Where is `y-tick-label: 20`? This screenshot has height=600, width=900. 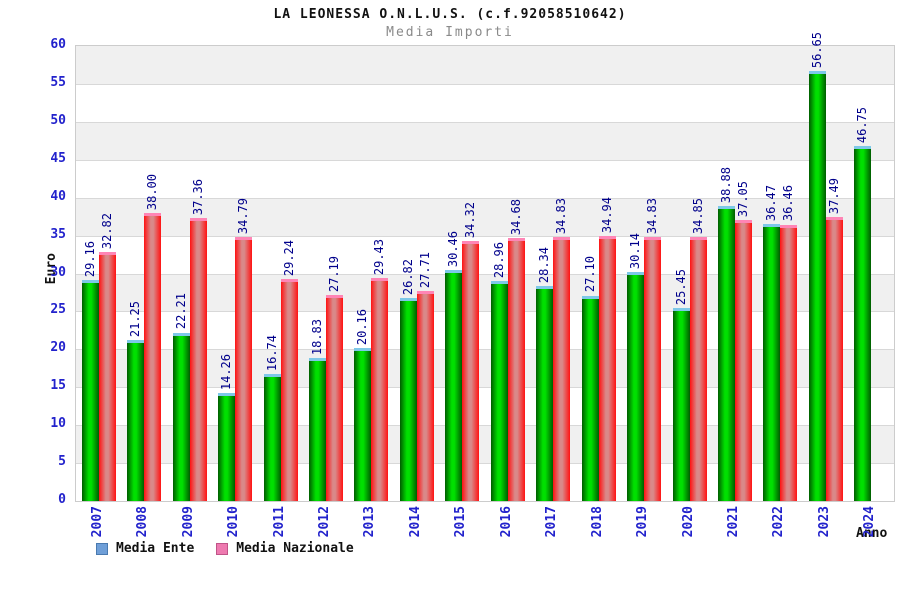
y-tick-label: 20 is located at coordinates (58, 348).